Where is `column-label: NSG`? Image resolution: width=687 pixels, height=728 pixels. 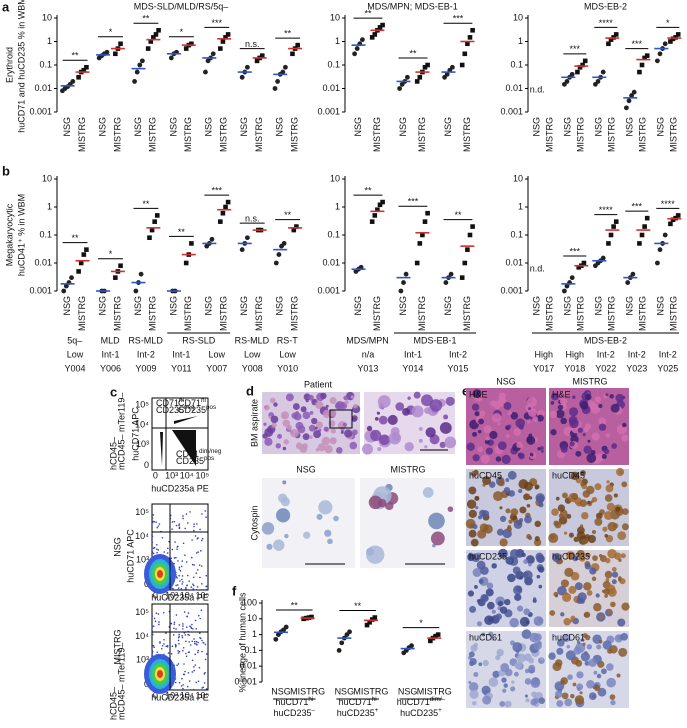
column-label: NSG is located at coordinates (306, 469).